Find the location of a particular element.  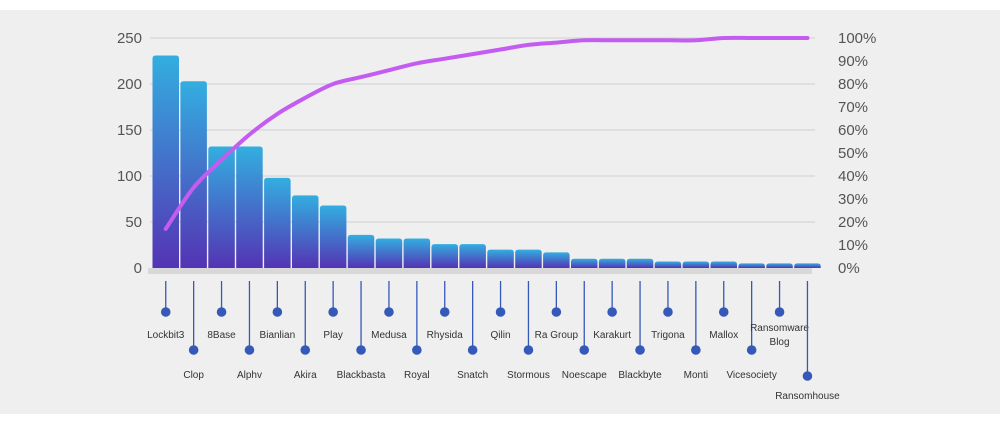

y2-tick-label: 30% is located at coordinates (853, 199).